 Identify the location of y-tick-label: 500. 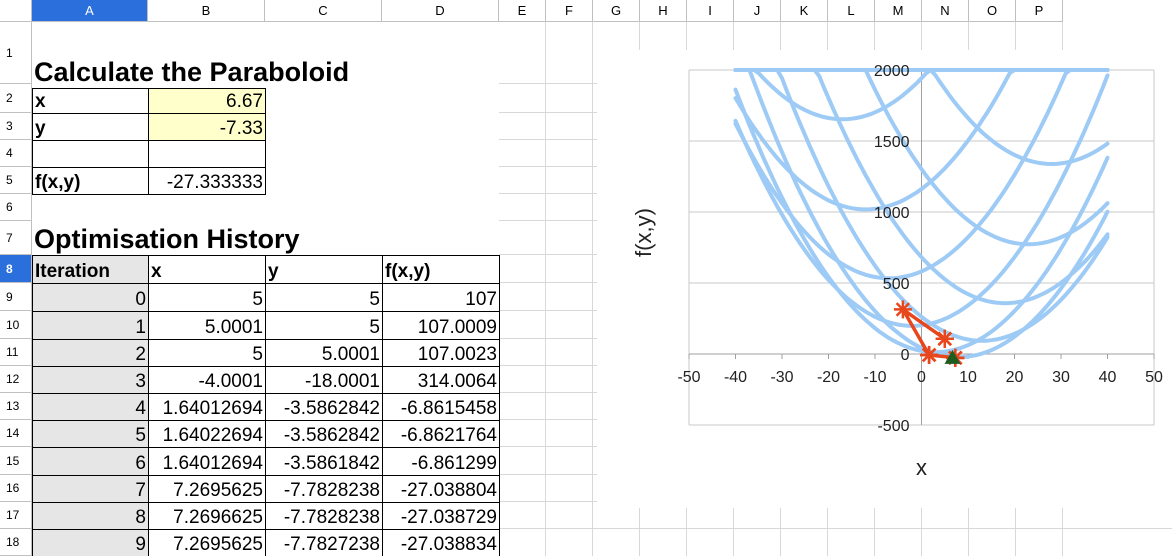
(896, 284).